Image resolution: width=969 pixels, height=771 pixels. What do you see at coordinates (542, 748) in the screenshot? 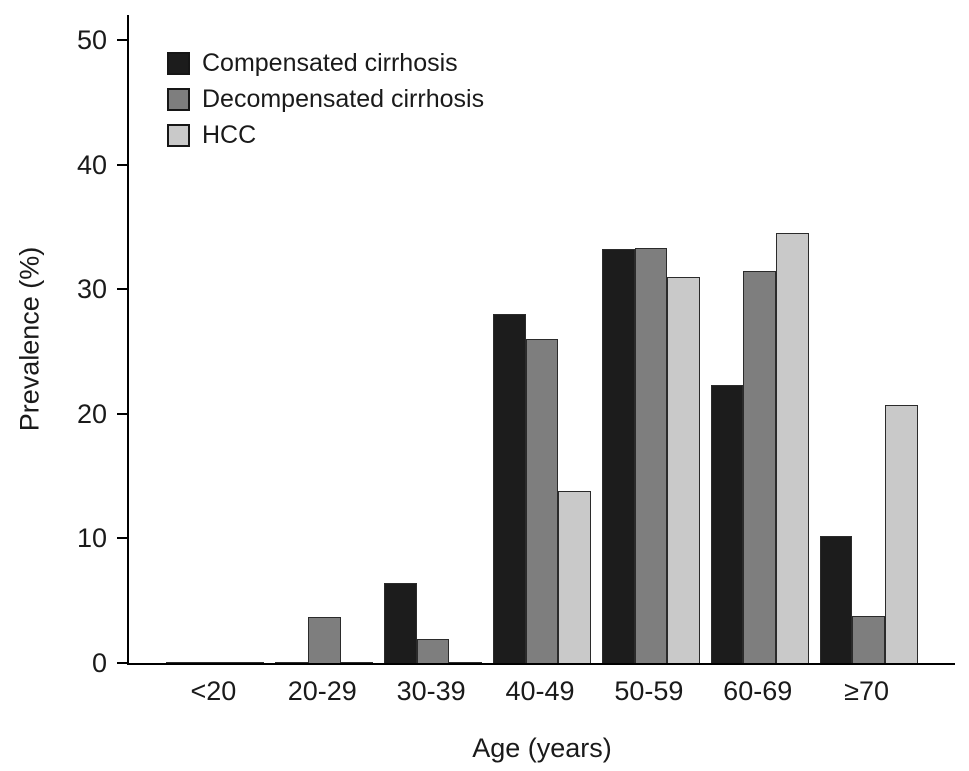
I see `x-axis-title: Age (years)` at bounding box center [542, 748].